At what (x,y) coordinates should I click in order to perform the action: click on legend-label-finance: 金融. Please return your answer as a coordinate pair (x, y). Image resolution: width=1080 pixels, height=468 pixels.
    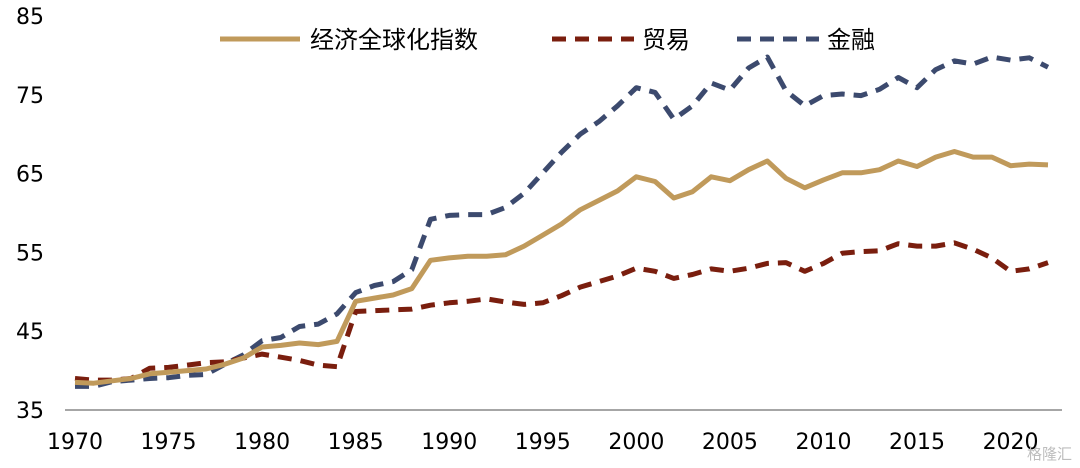
    Looking at the image, I should click on (851, 40).